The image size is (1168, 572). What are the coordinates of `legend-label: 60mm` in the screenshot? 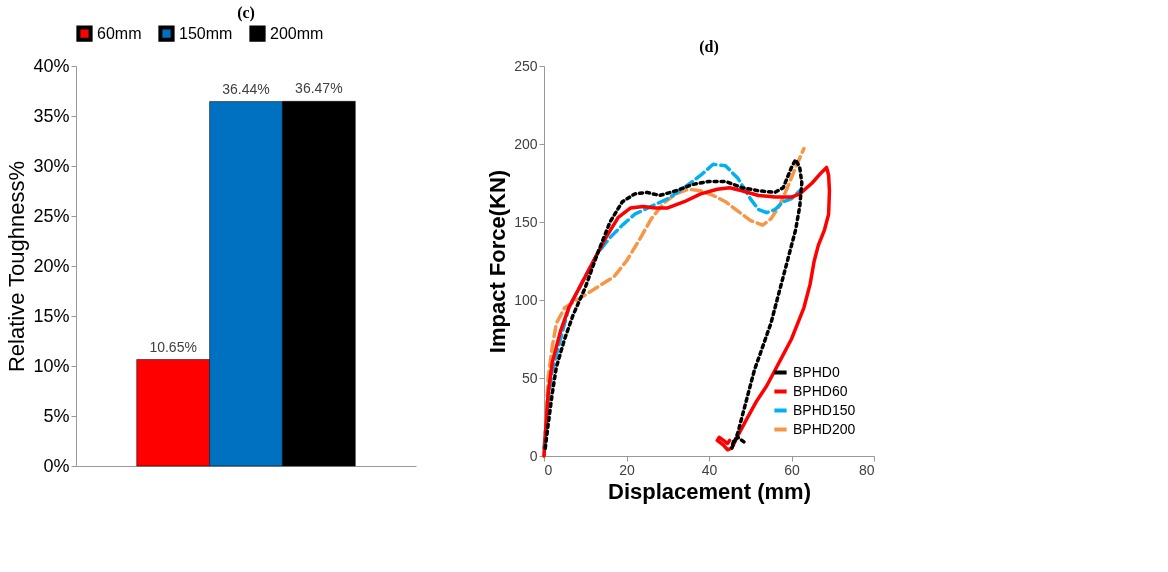 It's located at (119, 33).